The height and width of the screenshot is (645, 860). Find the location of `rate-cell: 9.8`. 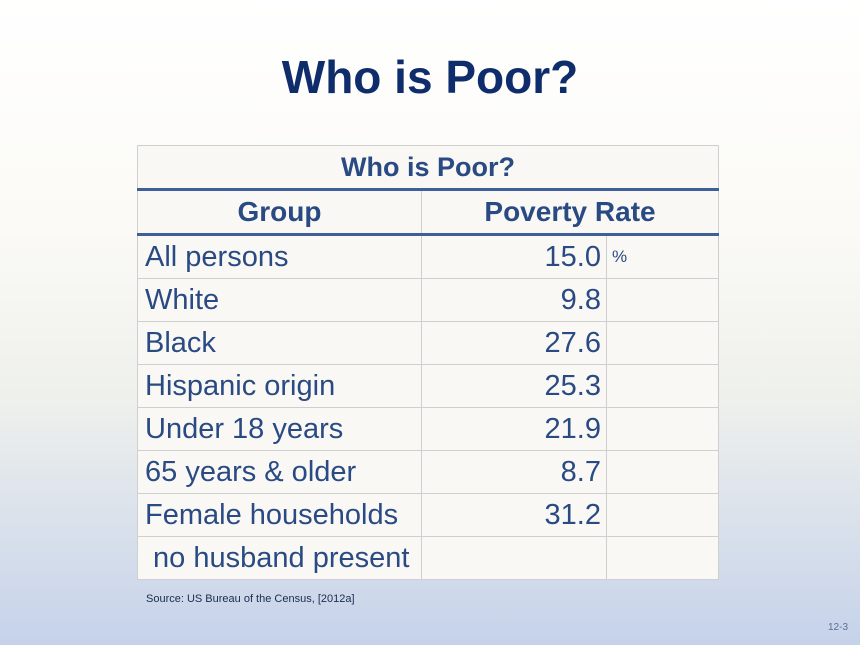

rate-cell: 9.8 is located at coordinates (514, 300).